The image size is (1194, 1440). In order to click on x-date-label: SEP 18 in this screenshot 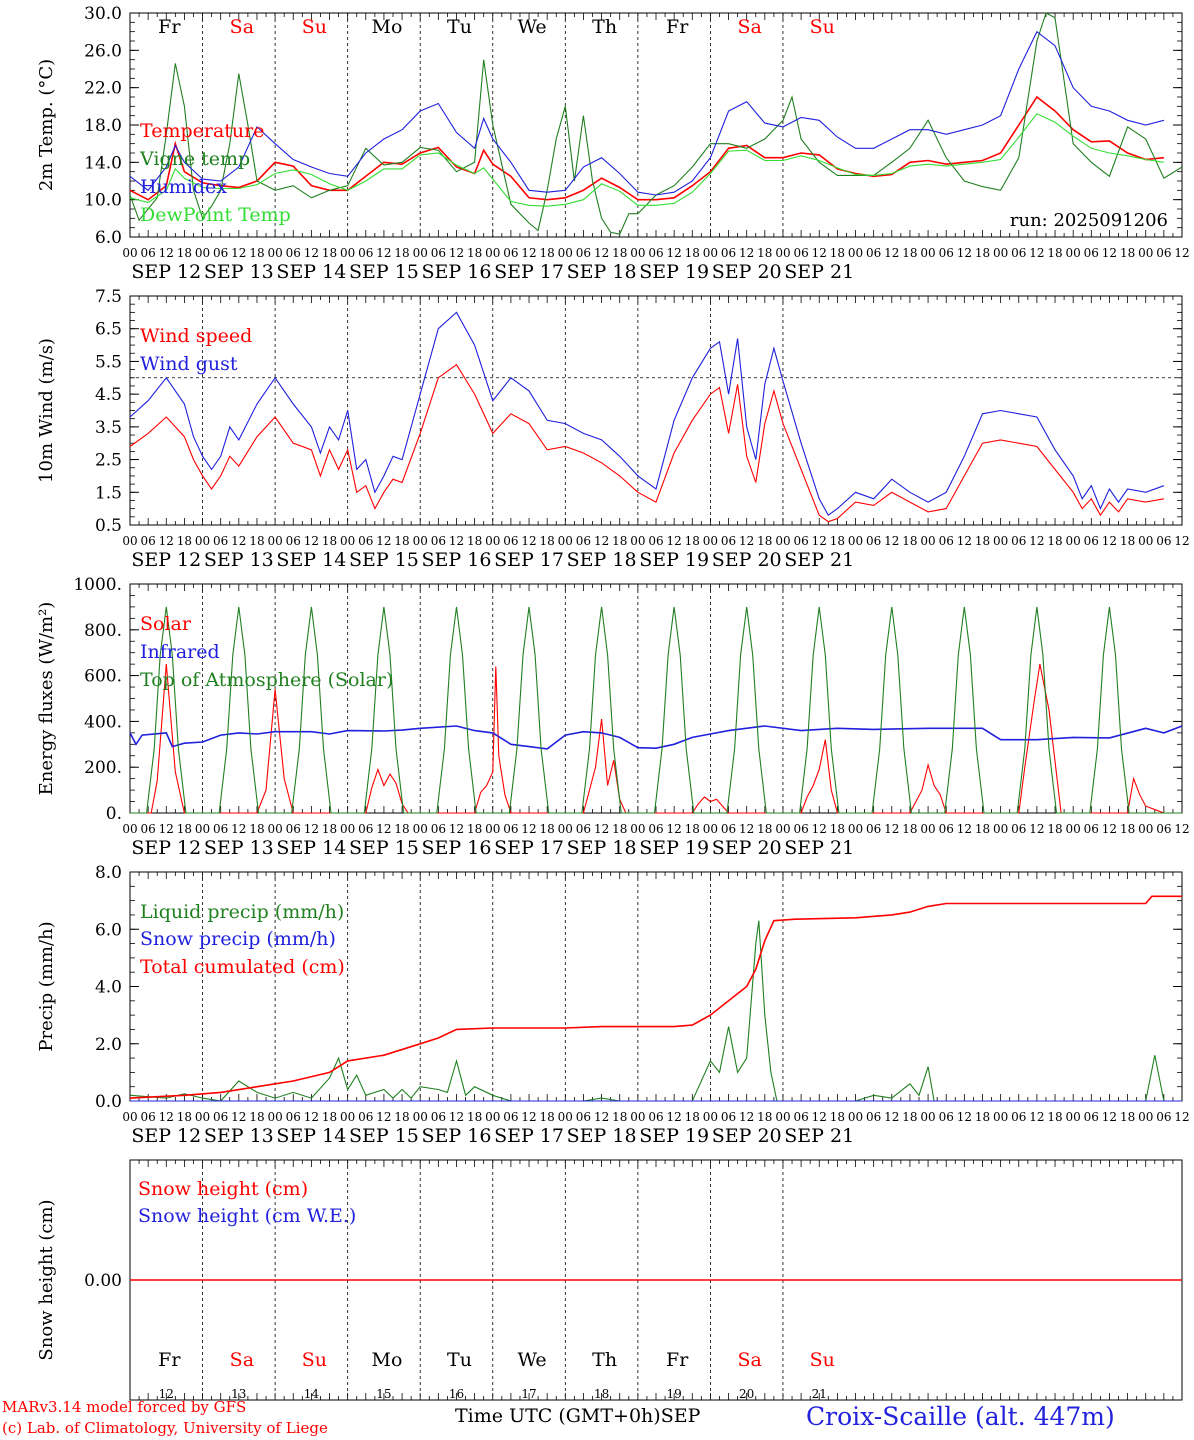, I will do `click(602, 1136)`.